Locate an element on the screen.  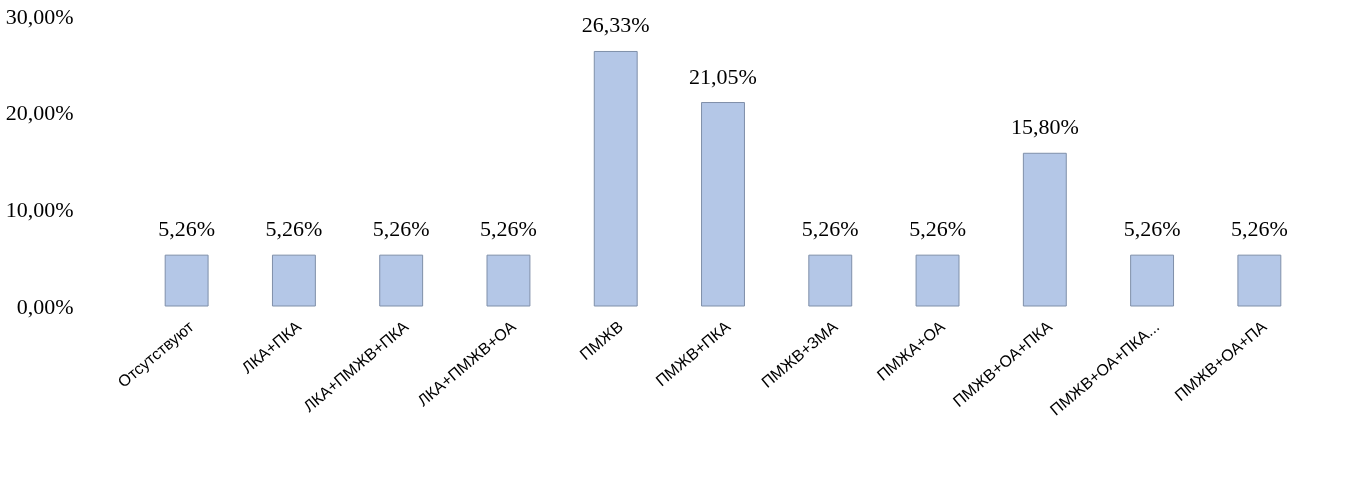
data-label: 21,05% is located at coordinates (723, 76).